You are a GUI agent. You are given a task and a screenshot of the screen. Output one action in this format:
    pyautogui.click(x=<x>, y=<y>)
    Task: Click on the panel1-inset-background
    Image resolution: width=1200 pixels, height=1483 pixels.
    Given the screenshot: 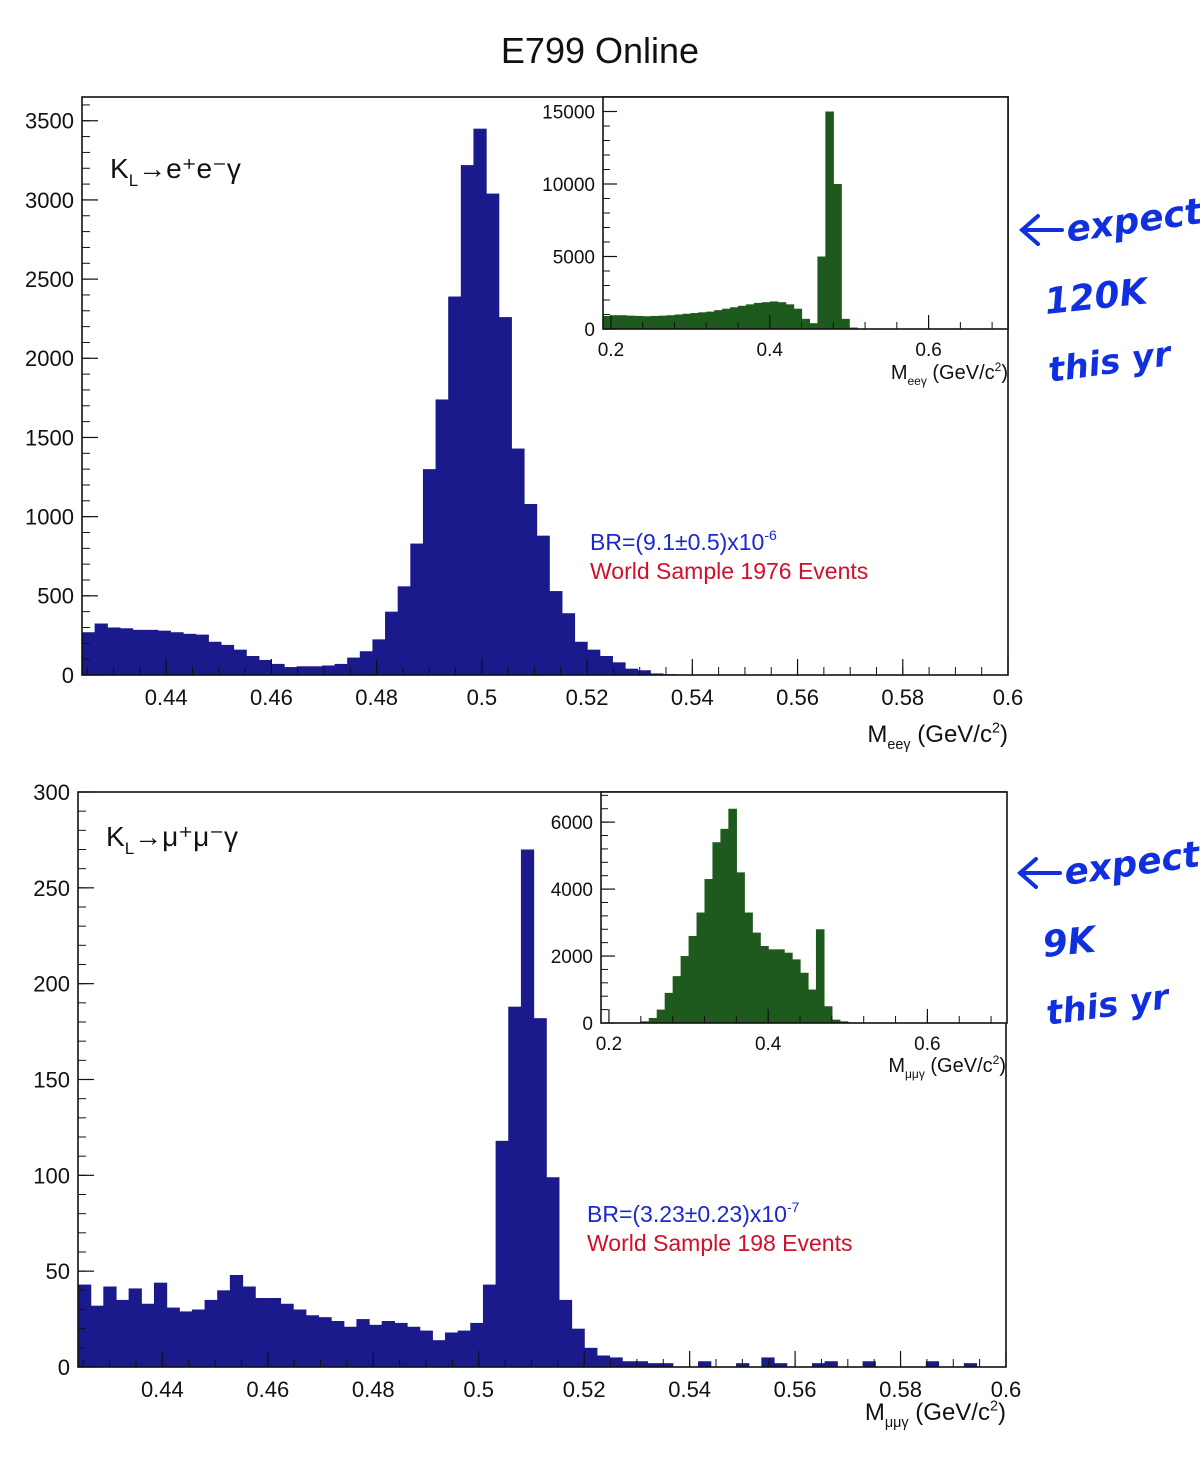 What is the action you would take?
    pyautogui.click(x=805, y=213)
    